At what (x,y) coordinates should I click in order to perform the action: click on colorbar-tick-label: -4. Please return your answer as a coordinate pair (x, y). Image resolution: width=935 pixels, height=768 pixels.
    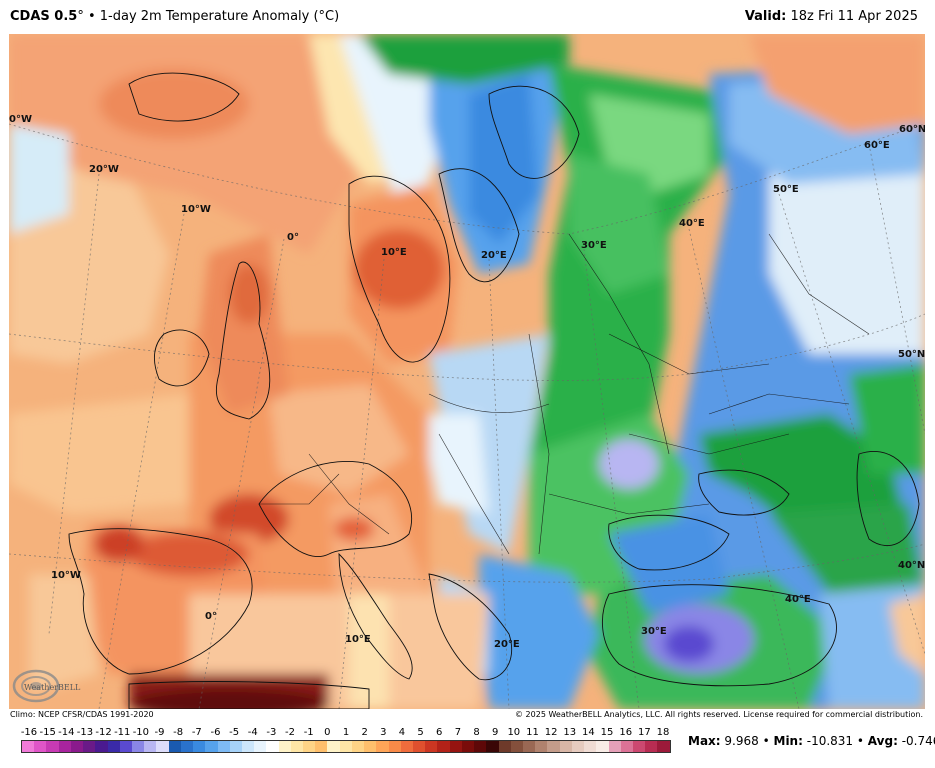
    Looking at the image, I should click on (252, 732).